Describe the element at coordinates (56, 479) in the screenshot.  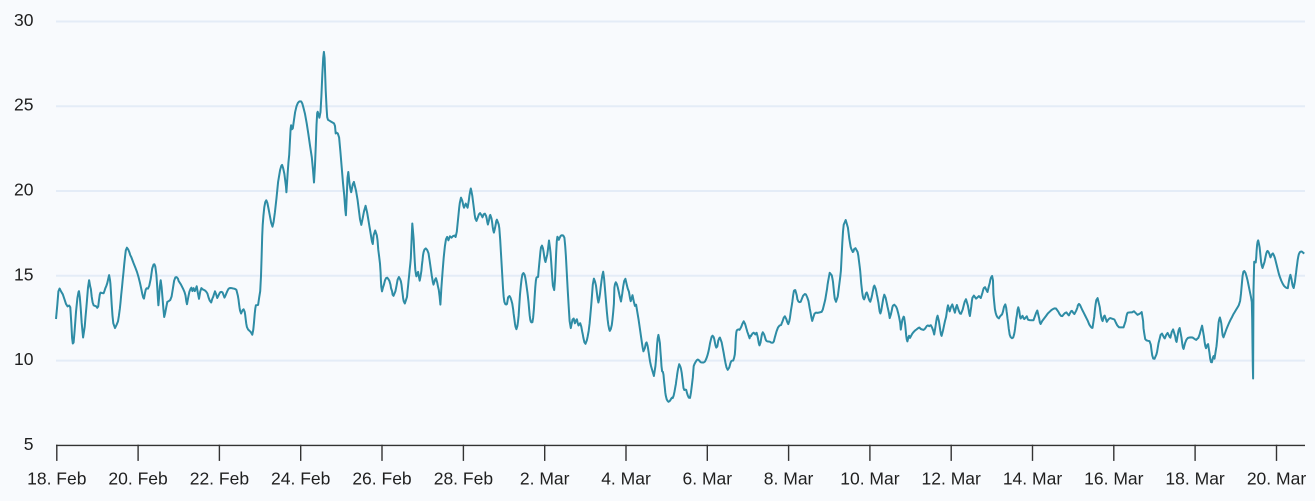
I see `svg-text: 18. Feb` at that location.